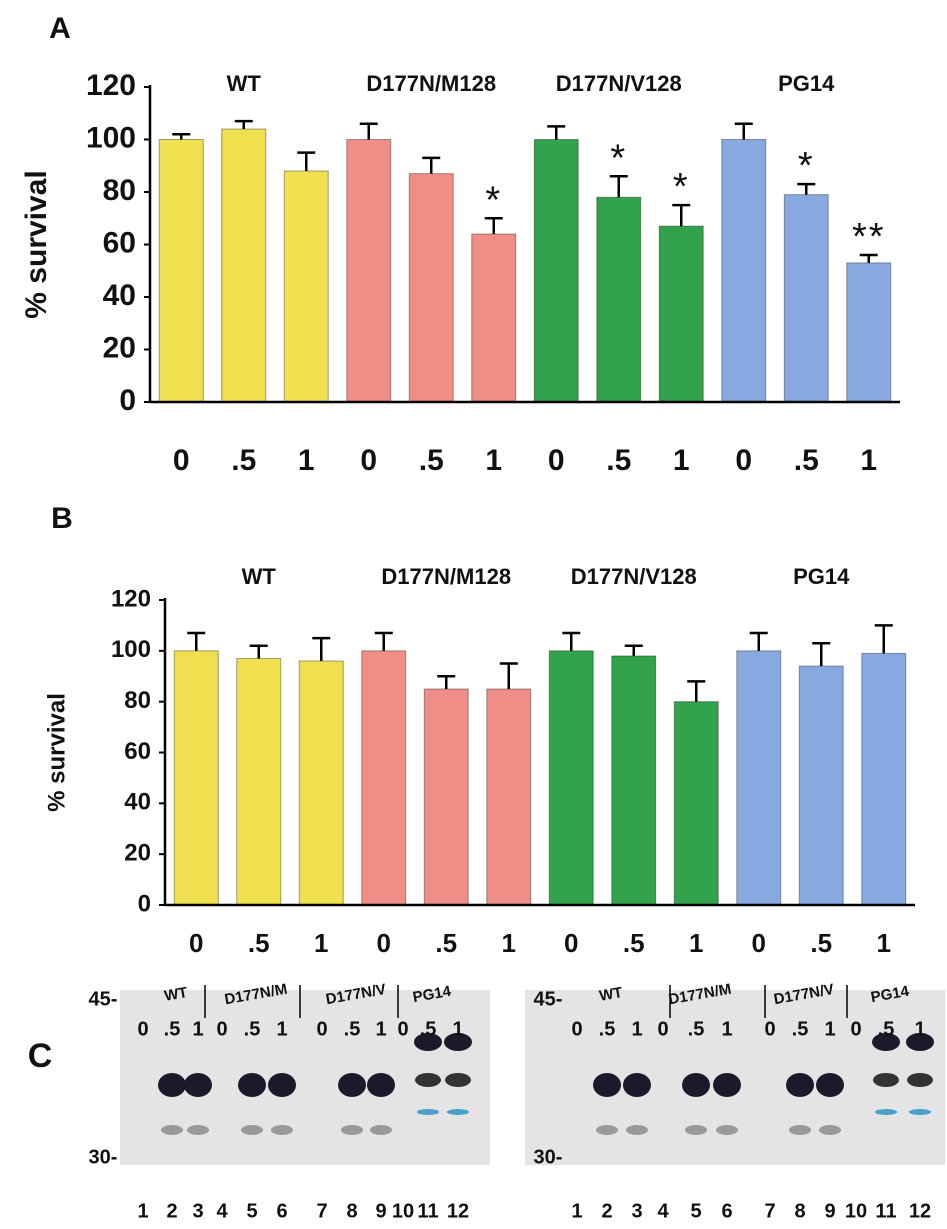 Image resolution: width=947 pixels, height=1229 pixels. What do you see at coordinates (380, 1211) in the screenshot?
I see `lane-number: 9` at bounding box center [380, 1211].